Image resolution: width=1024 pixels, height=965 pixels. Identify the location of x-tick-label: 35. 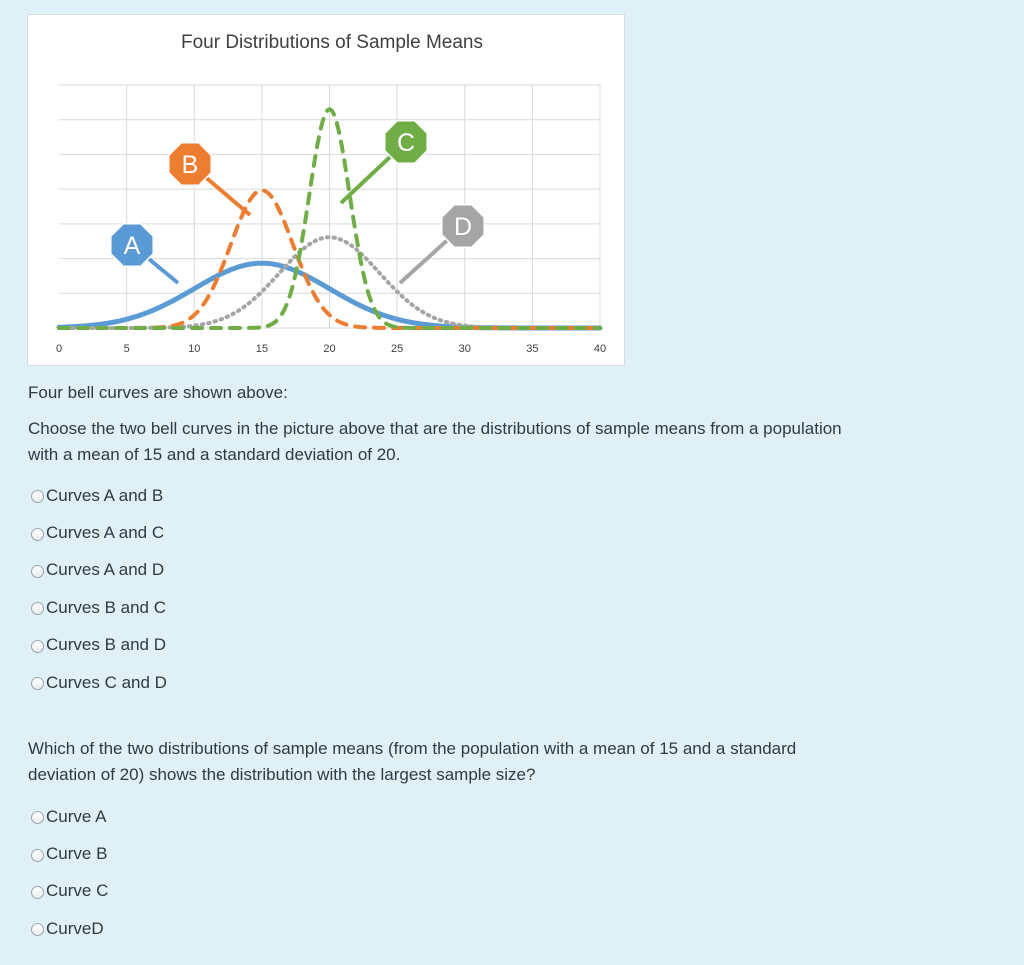
(532, 349).